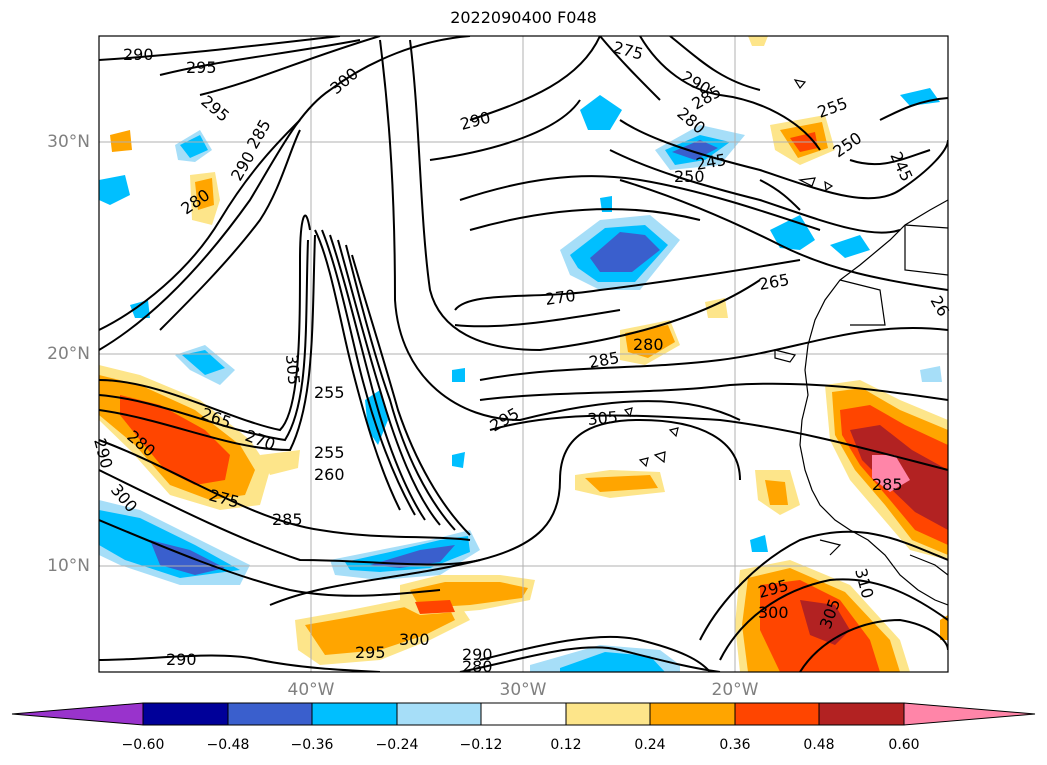 Image resolution: width=1047 pixels, height=765 pixels. What do you see at coordinates (523, 690) in the screenshot?
I see `lon-label-30w: 30°W` at bounding box center [523, 690].